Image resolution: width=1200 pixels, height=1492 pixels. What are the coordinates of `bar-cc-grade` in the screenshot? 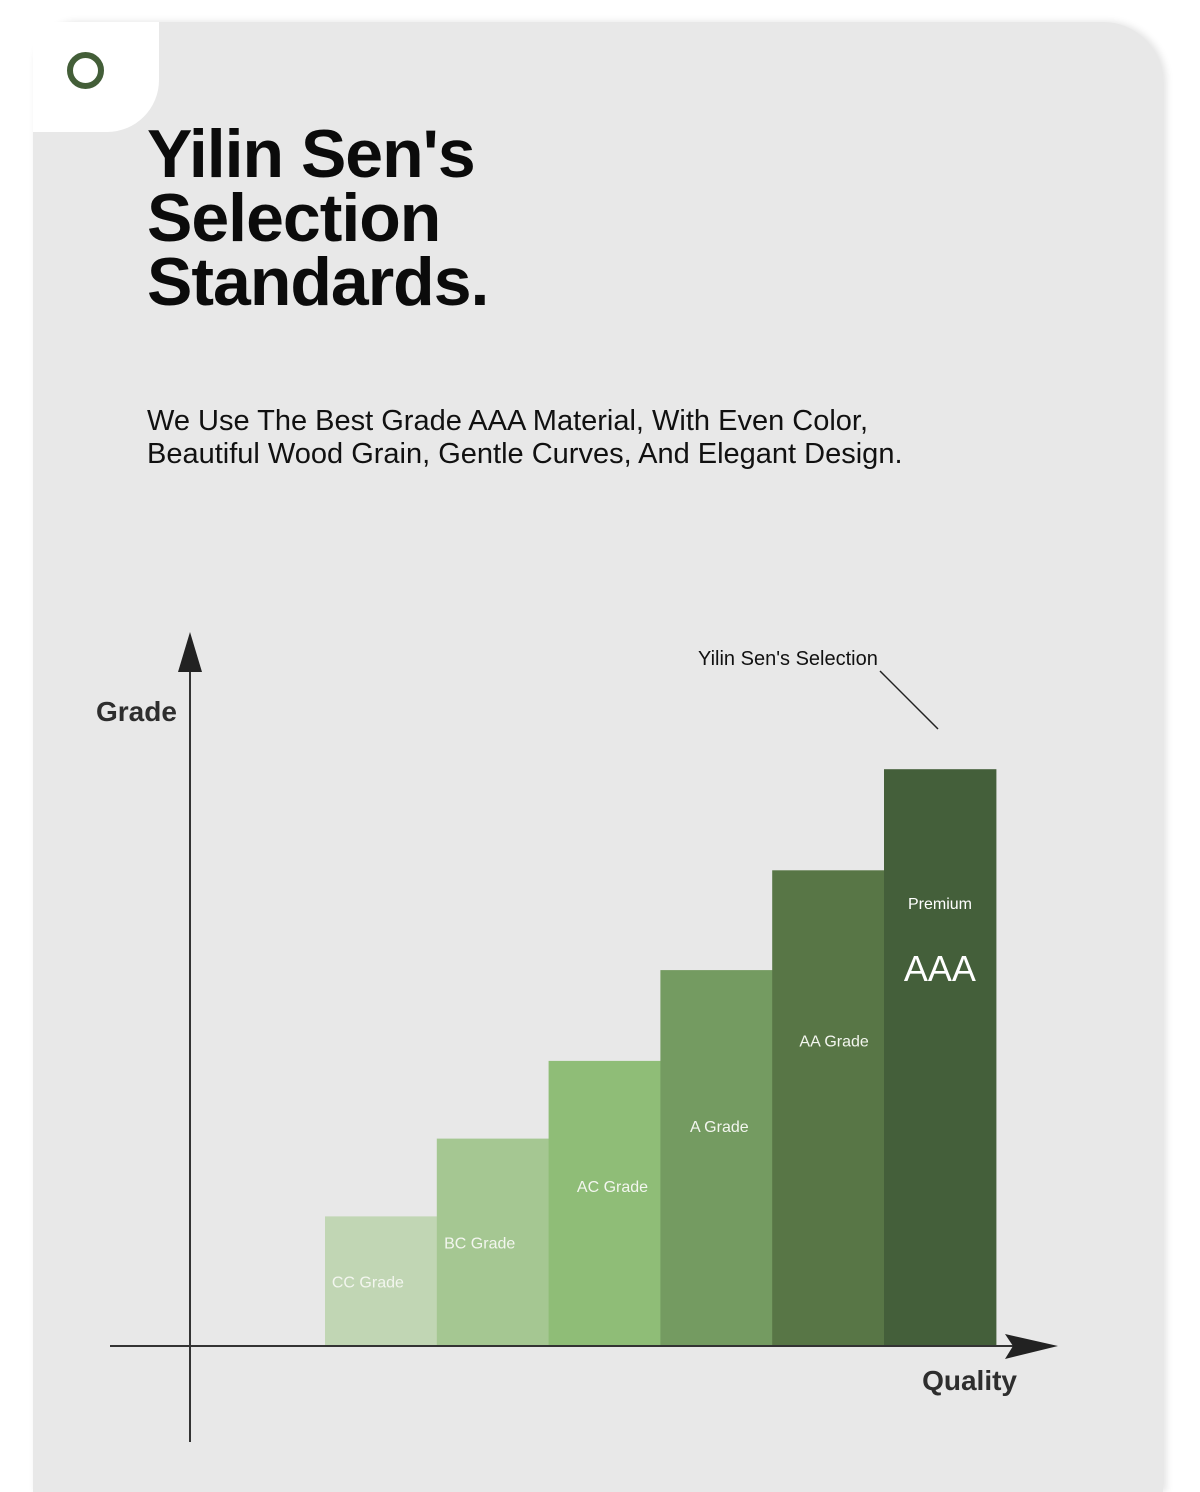 It's located at (381, 1281).